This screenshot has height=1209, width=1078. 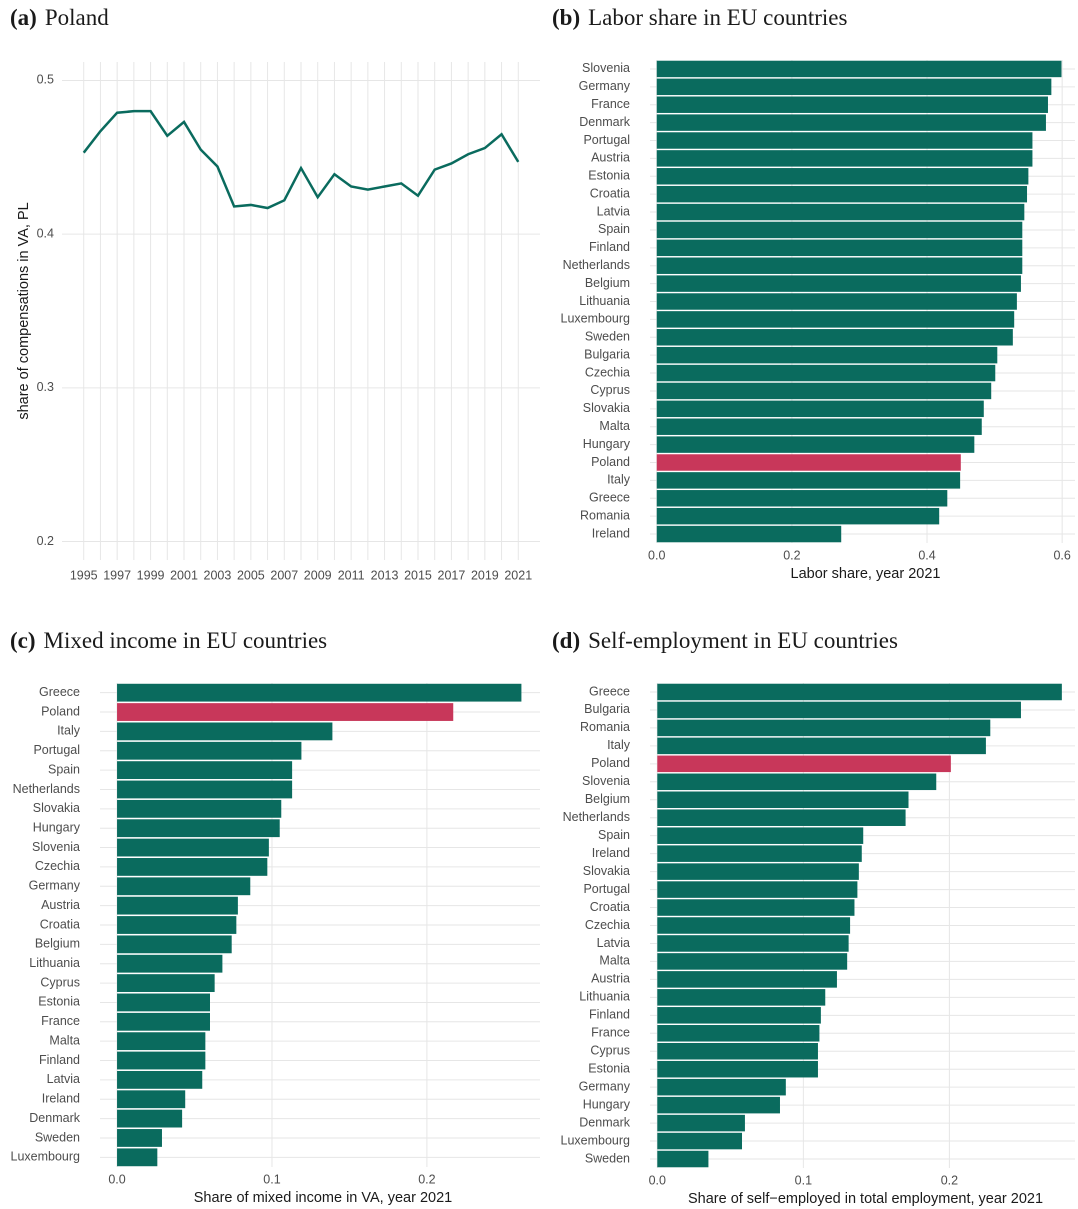 What do you see at coordinates (605, 515) in the screenshot?
I see `y-tick-label: Romania` at bounding box center [605, 515].